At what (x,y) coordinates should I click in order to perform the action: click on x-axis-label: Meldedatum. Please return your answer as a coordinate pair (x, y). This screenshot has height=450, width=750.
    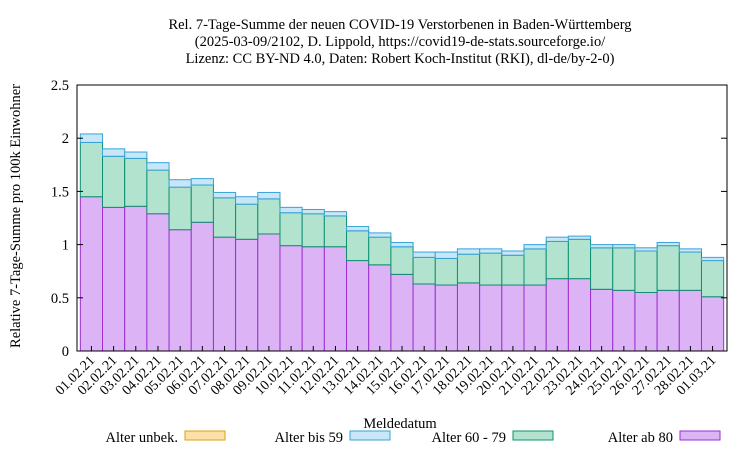
    Looking at the image, I should click on (400, 424).